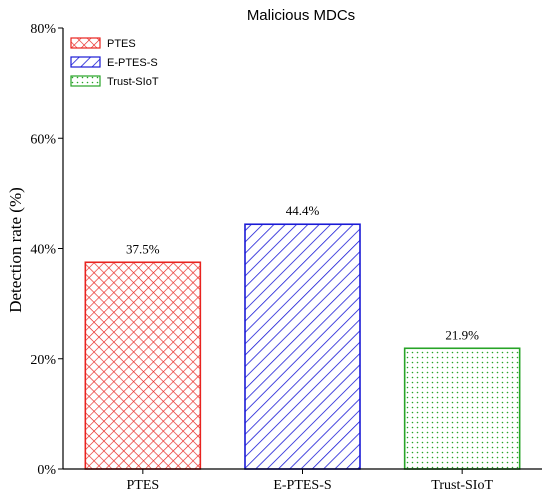  What do you see at coordinates (121, 44) in the screenshot?
I see `legend-label: PTES` at bounding box center [121, 44].